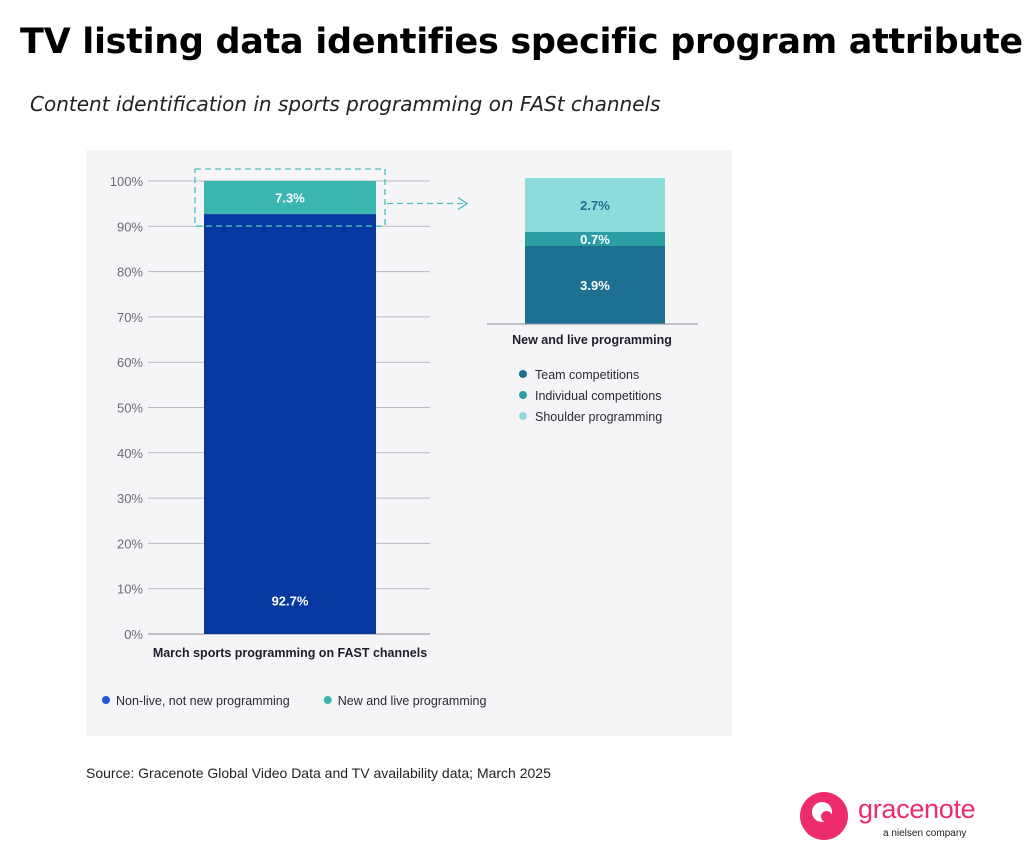  What do you see at coordinates (130, 543) in the screenshot?
I see `y-tick-label: 20%` at bounding box center [130, 543].